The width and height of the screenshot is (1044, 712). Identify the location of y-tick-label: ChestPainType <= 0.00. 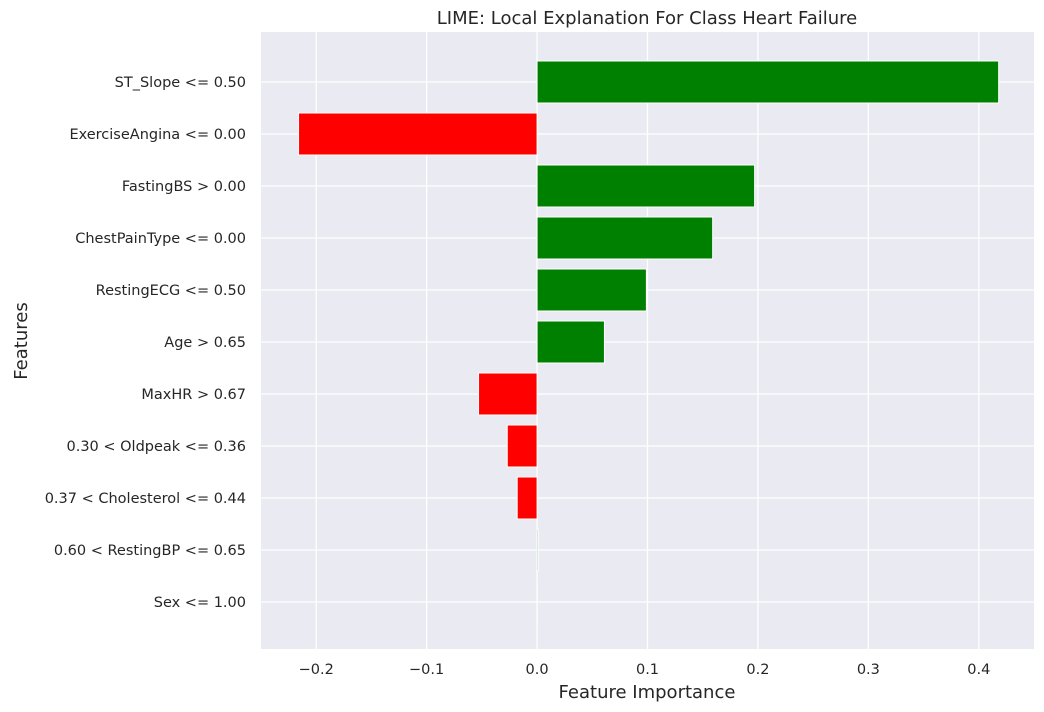
(160, 239).